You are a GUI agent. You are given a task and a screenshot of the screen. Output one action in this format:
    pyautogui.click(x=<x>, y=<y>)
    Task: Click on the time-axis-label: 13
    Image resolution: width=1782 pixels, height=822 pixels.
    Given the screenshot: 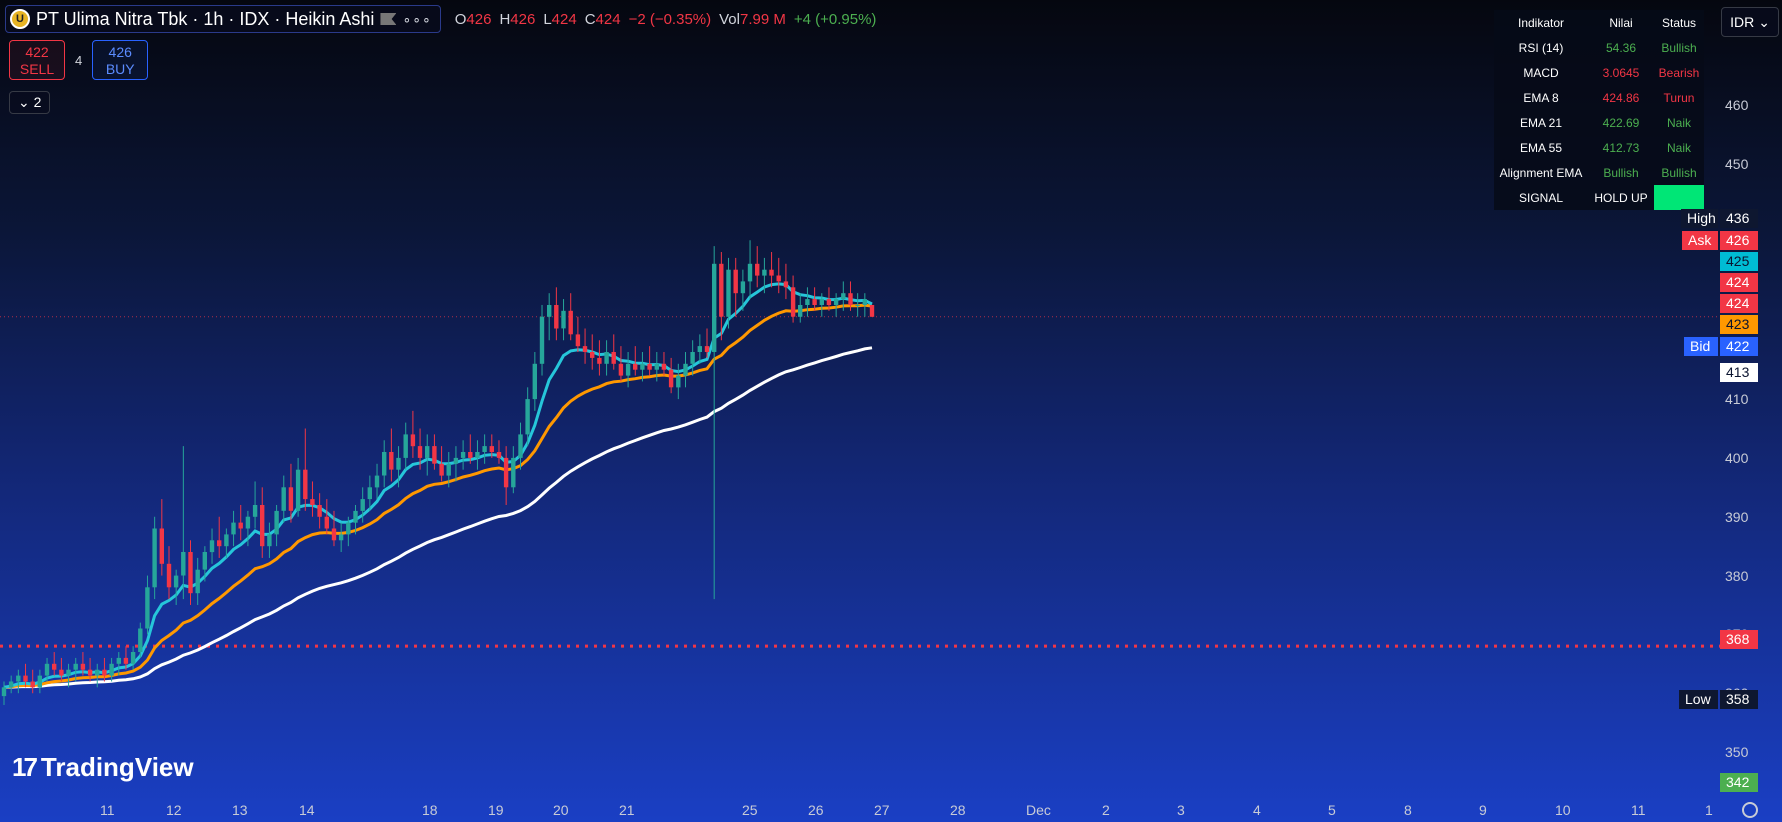 What is the action you would take?
    pyautogui.click(x=240, y=810)
    